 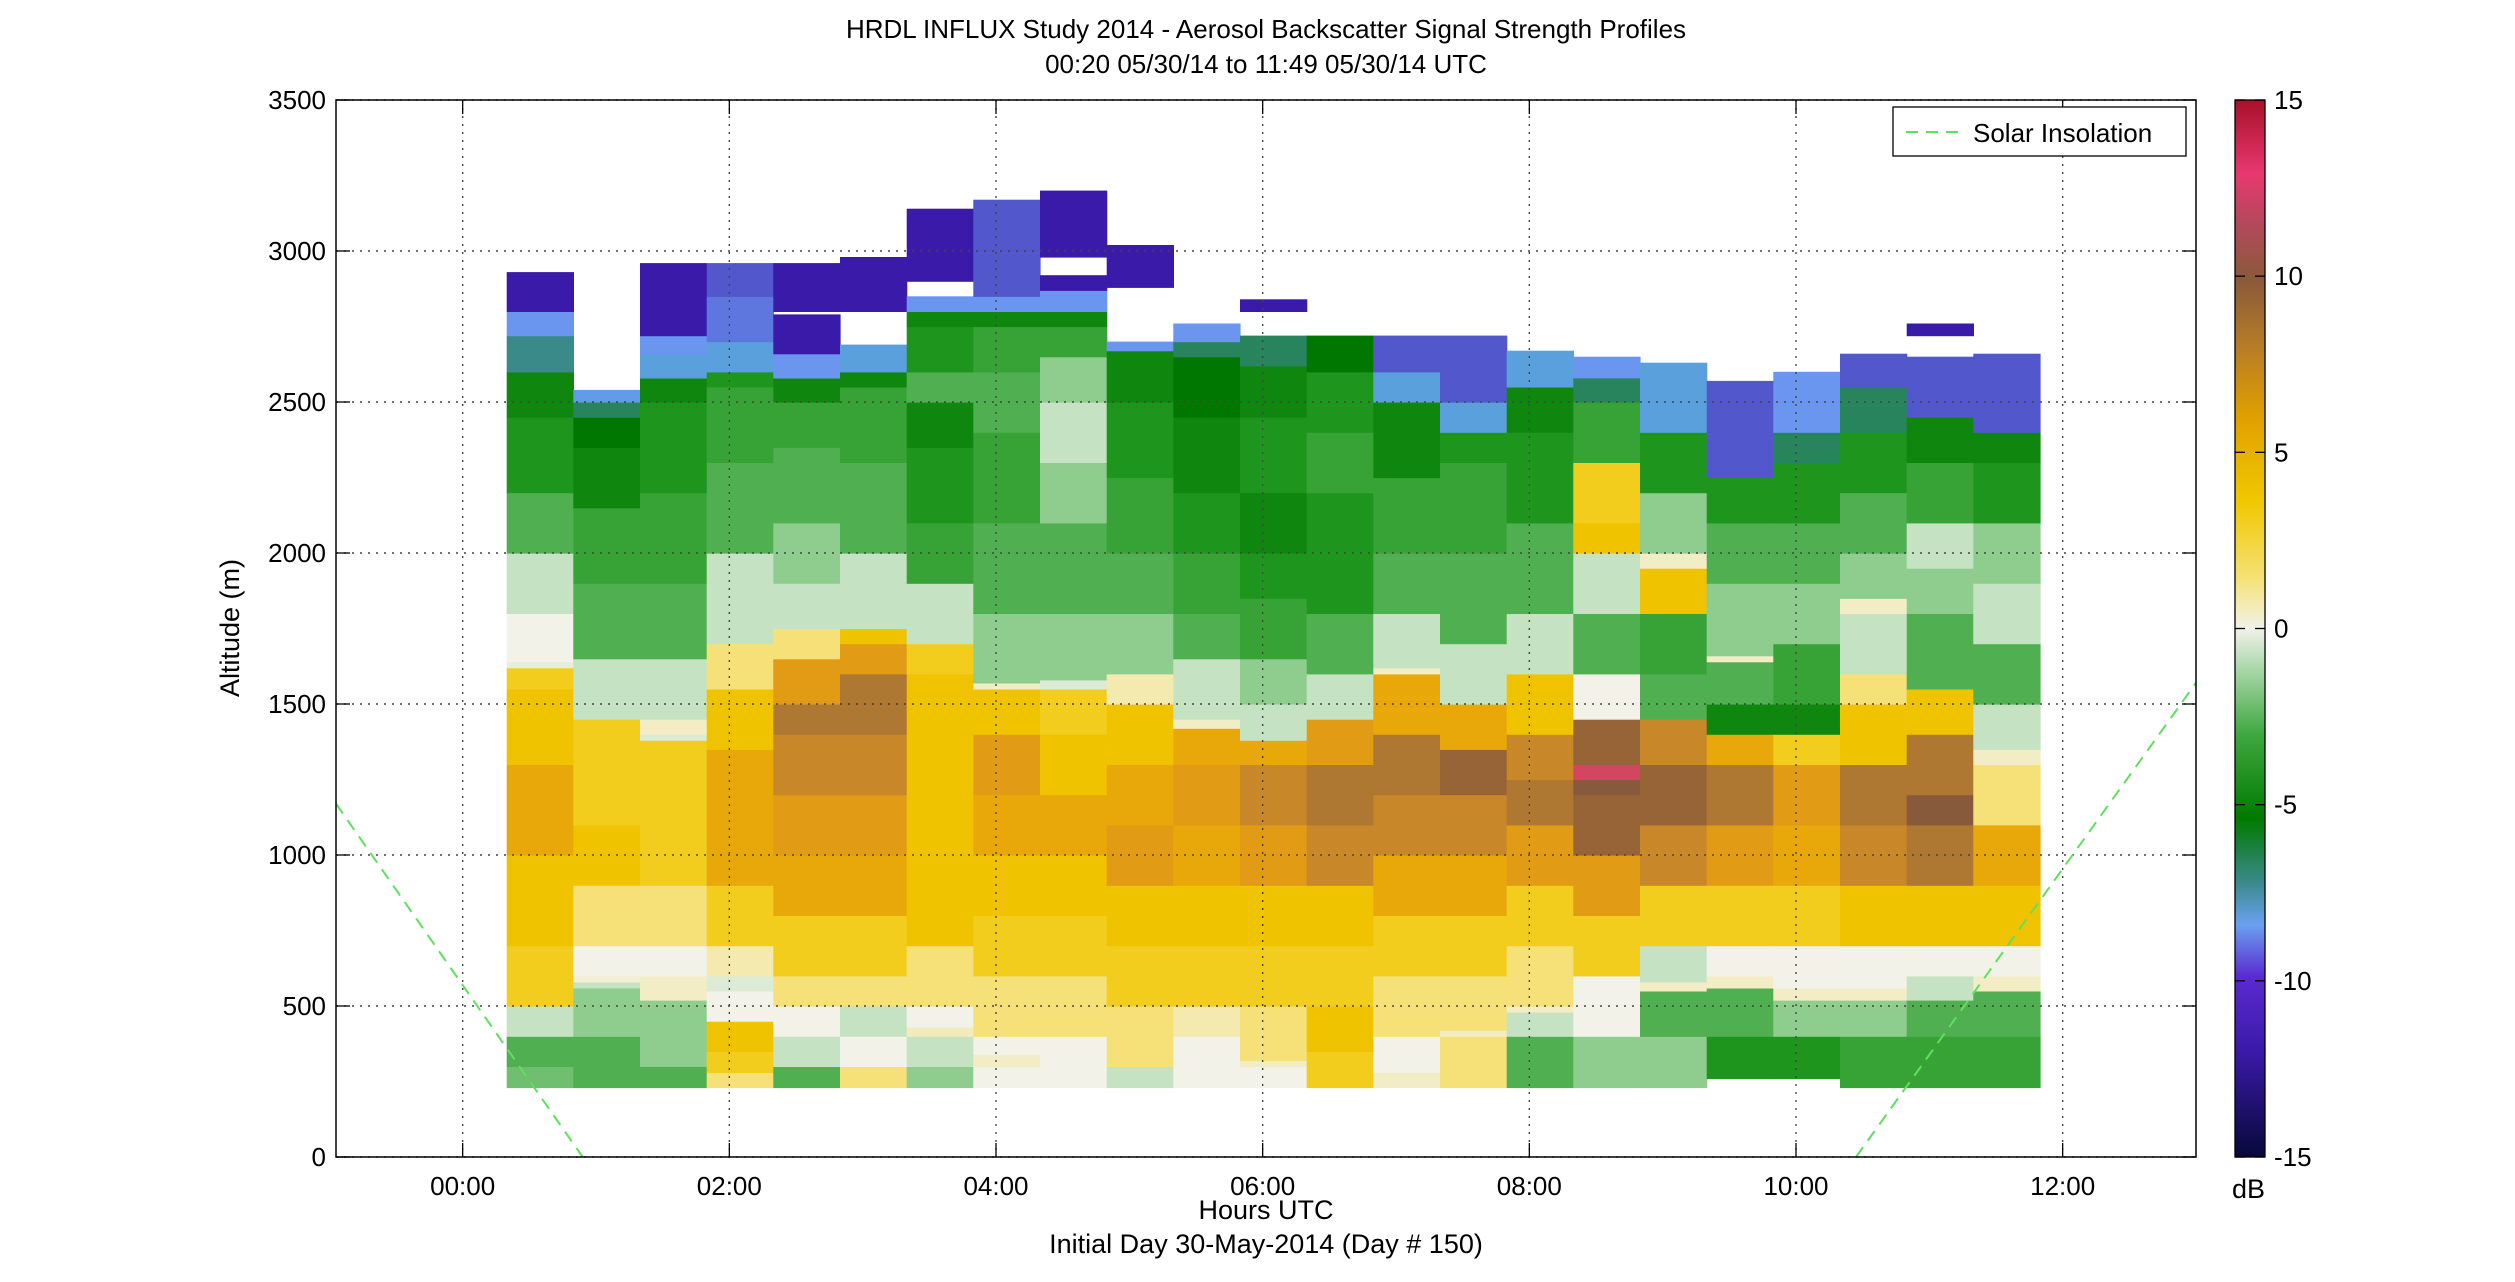 What do you see at coordinates (2273, 628) in the screenshot?
I see `colorbar-ticks: -15 -10 -5 0 5 10 15` at bounding box center [2273, 628].